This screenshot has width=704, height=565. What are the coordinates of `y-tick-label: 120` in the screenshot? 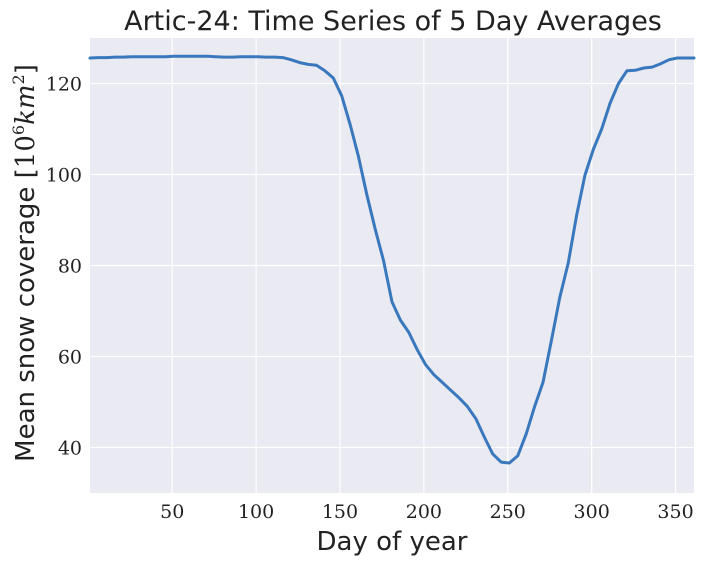 It's located at (64, 85).